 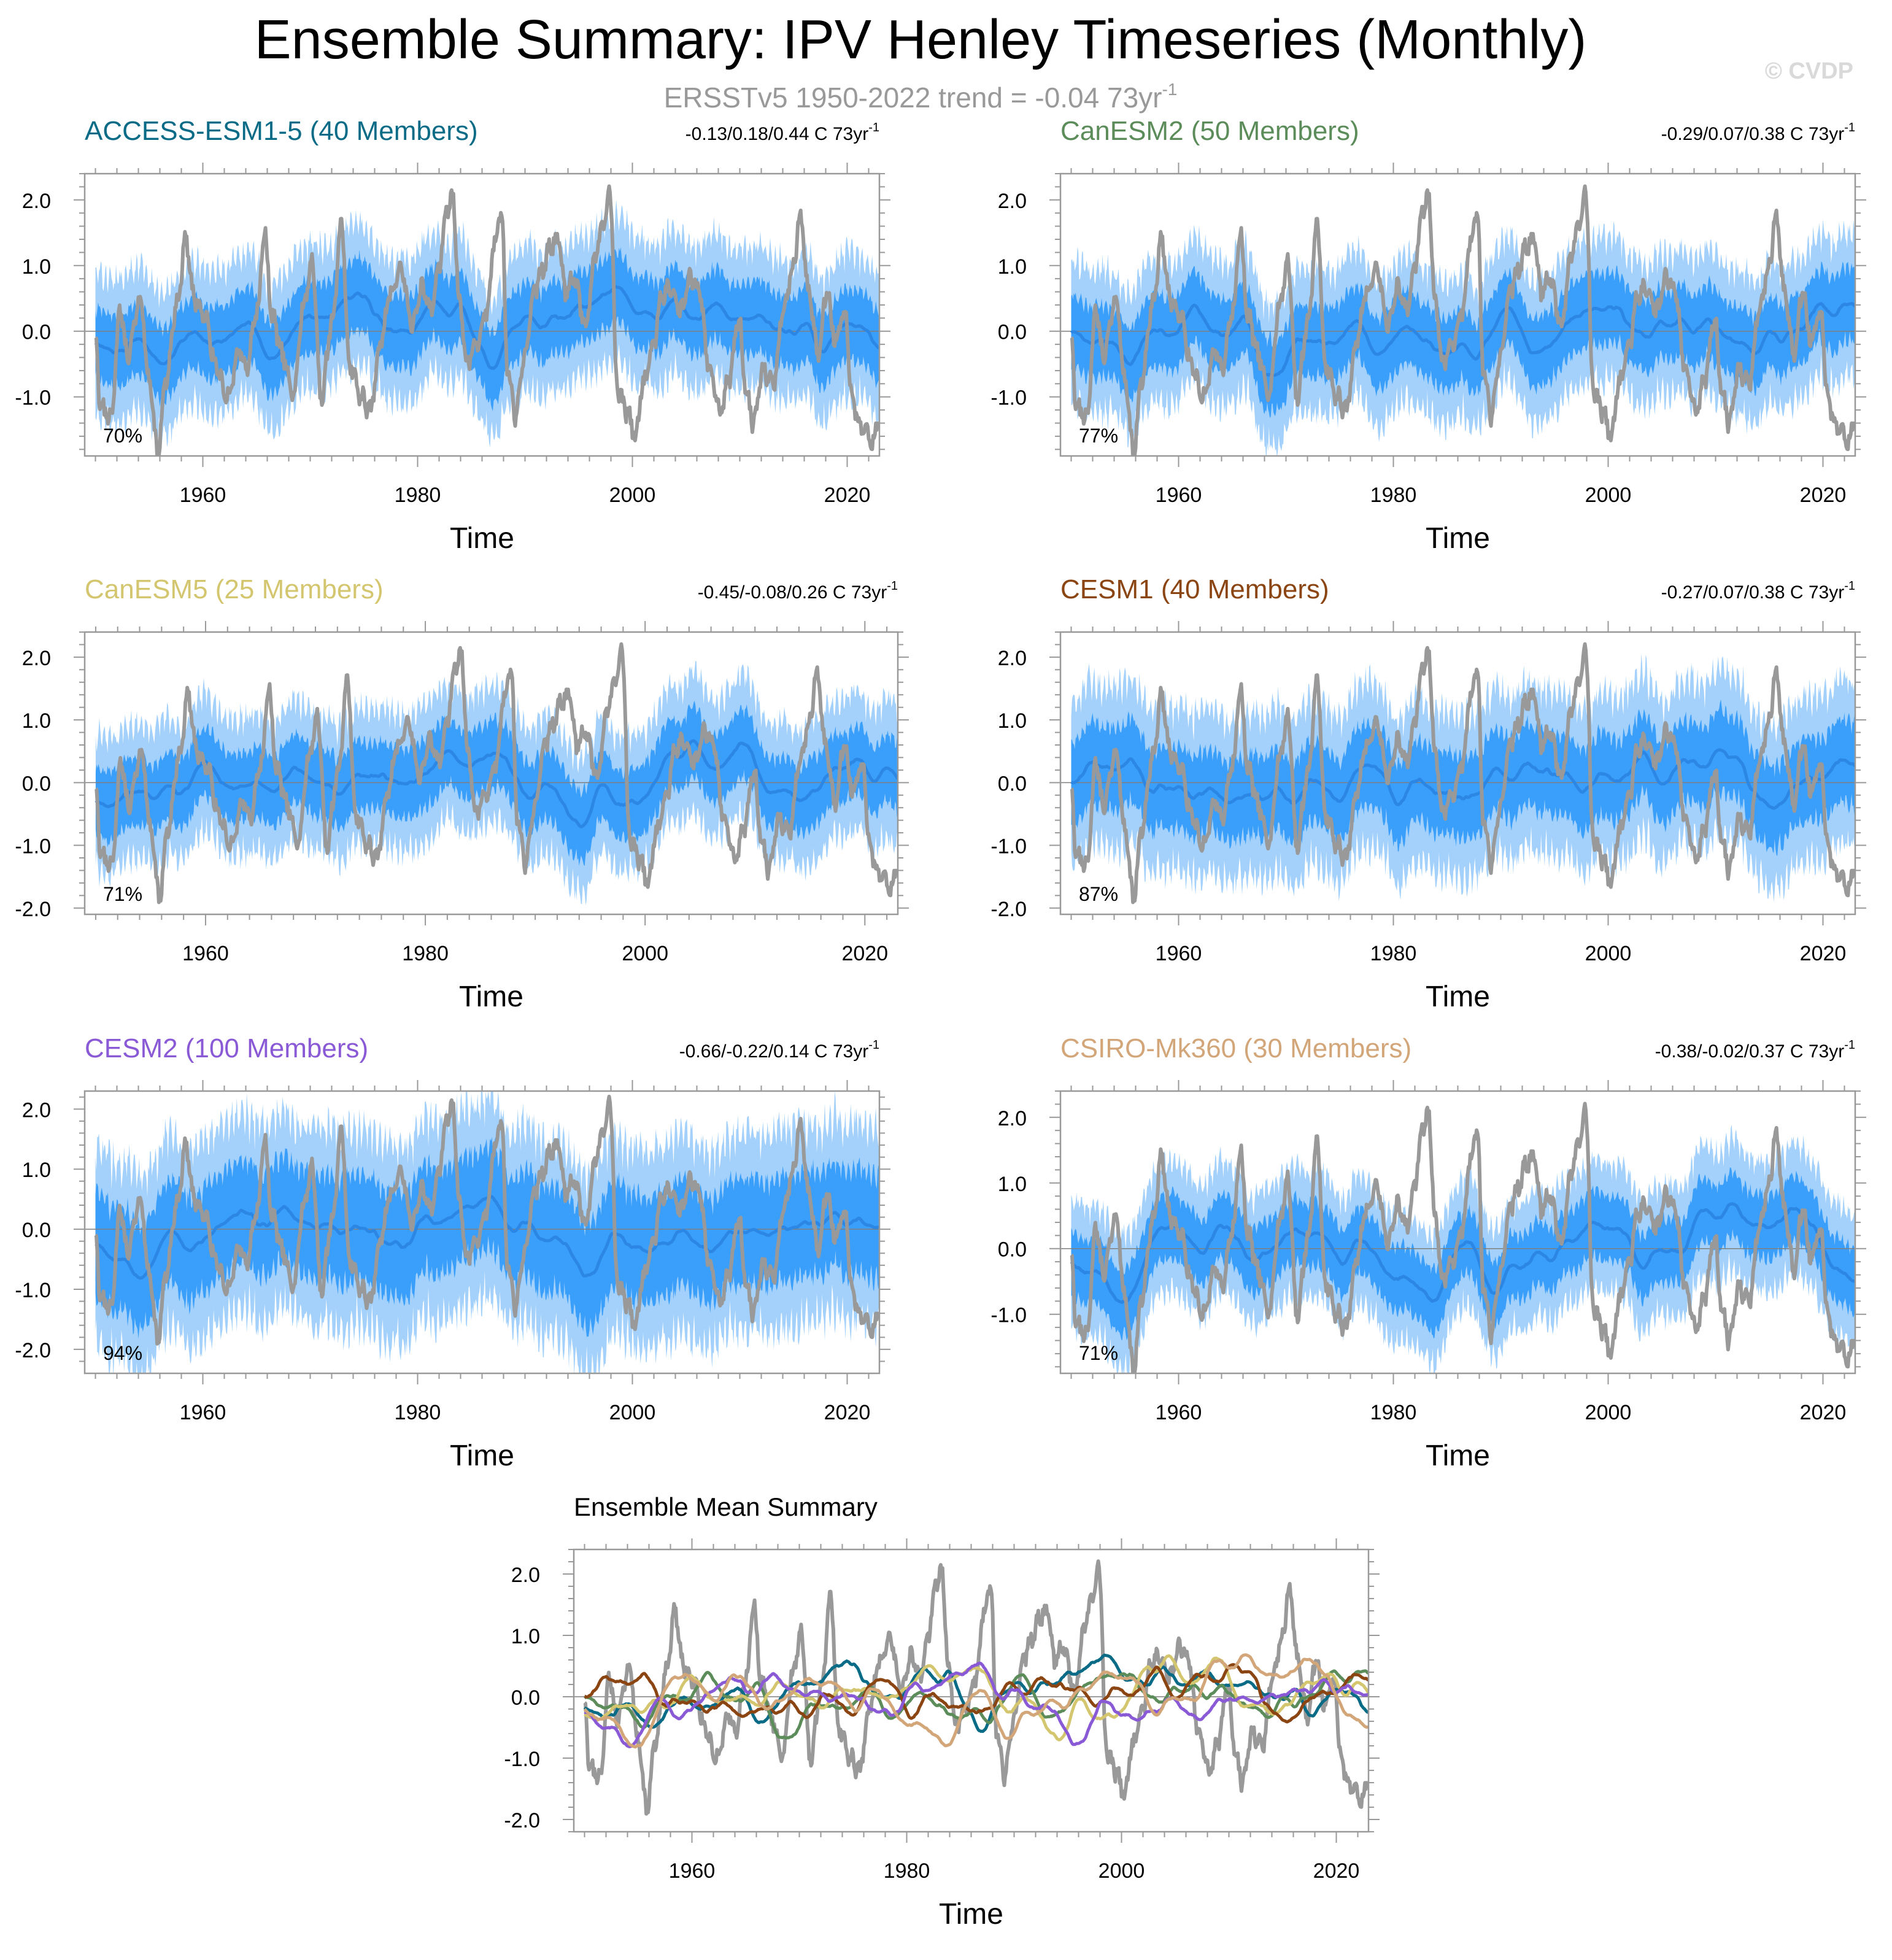 I want to click on trend-label: -0.13/0.18/0.44 C 73yr-1, so click(x=782, y=132).